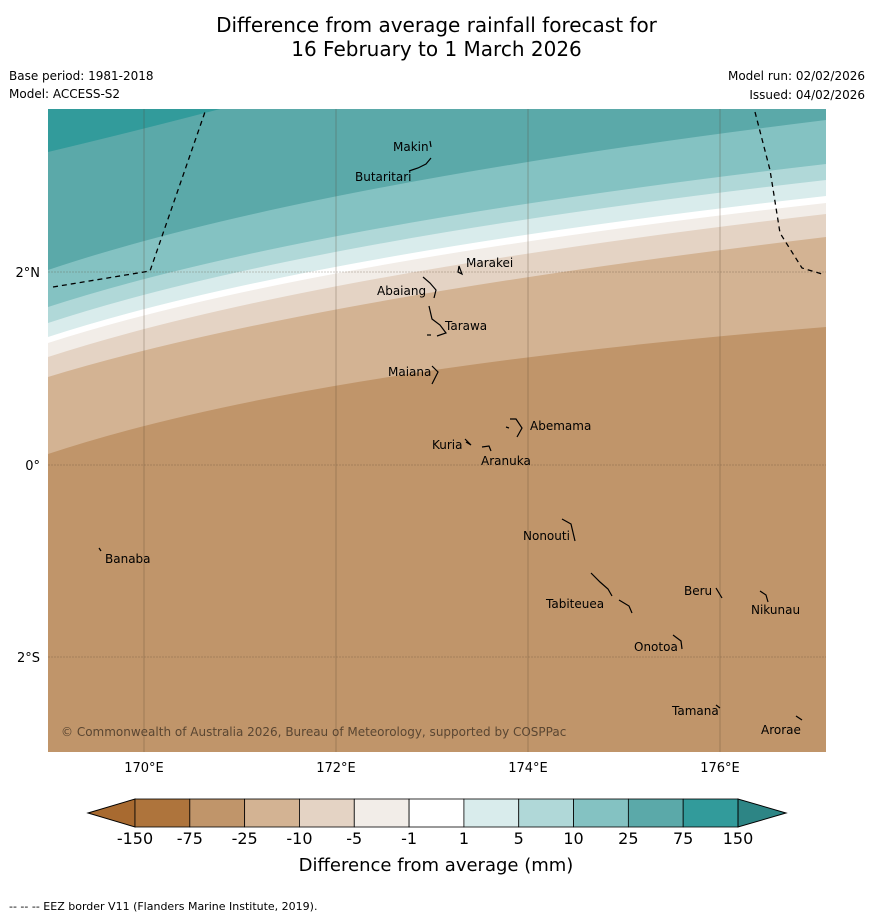 This screenshot has width=873, height=919. What do you see at coordinates (781, 730) in the screenshot?
I see `label-arorae: Arorae` at bounding box center [781, 730].